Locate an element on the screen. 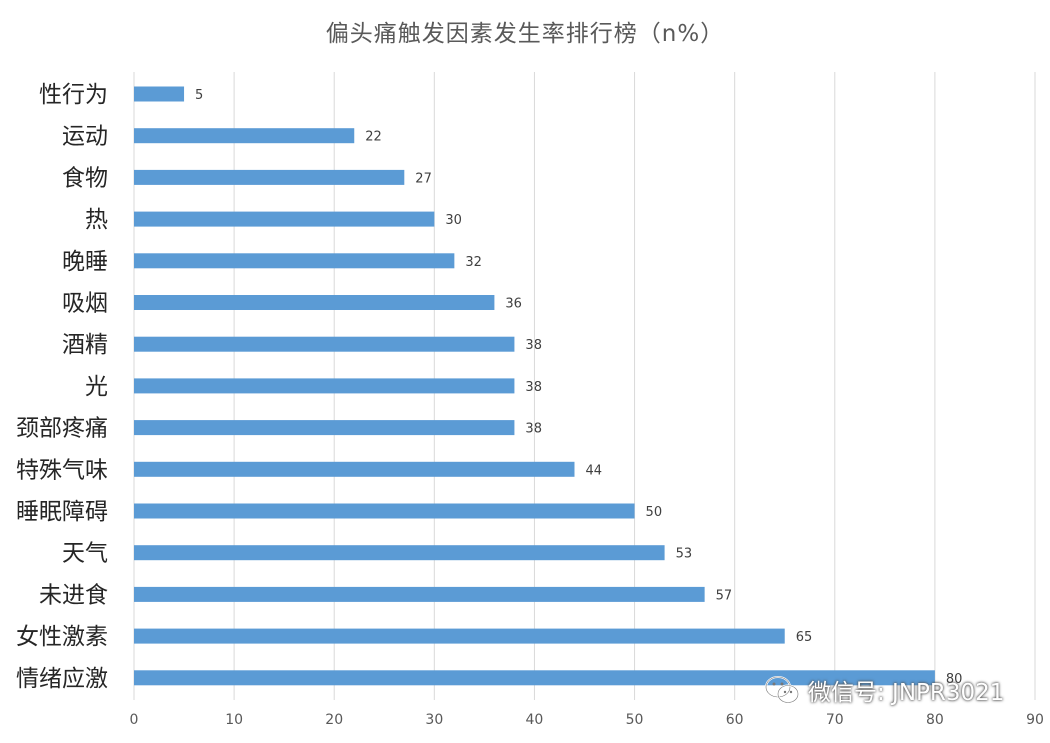 This screenshot has width=1050, height=743. x-tick-label: 40 is located at coordinates (535, 720).